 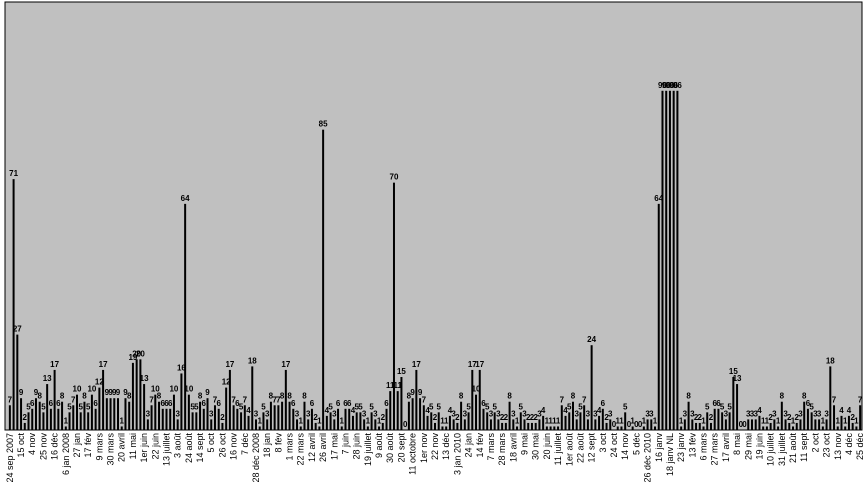 What do you see at coordinates (860, 447) in the screenshot?
I see `x-tick-label: 25 déc` at bounding box center [860, 447].